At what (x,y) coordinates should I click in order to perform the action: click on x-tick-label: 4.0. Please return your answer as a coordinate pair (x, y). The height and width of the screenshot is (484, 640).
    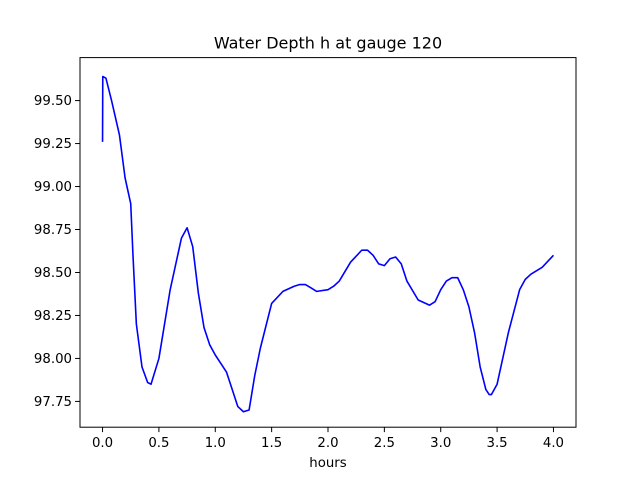
    Looking at the image, I should click on (553, 443).